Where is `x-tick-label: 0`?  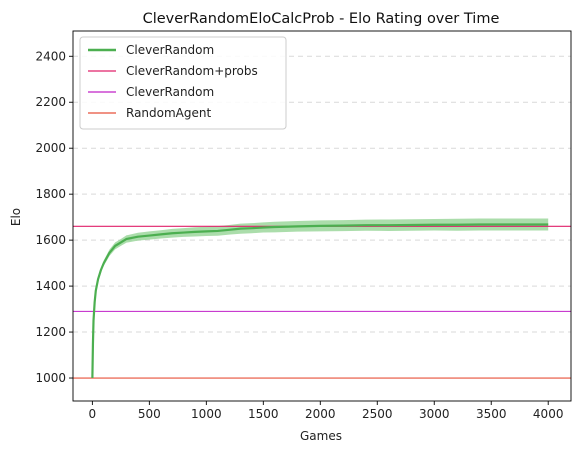
x-tick-label: 0 is located at coordinates (93, 414).